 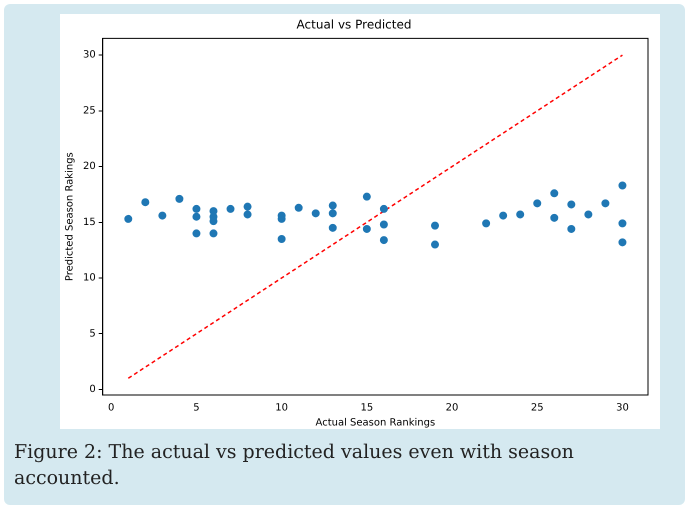 I want to click on y-tick-label: 5, so click(x=92, y=334).